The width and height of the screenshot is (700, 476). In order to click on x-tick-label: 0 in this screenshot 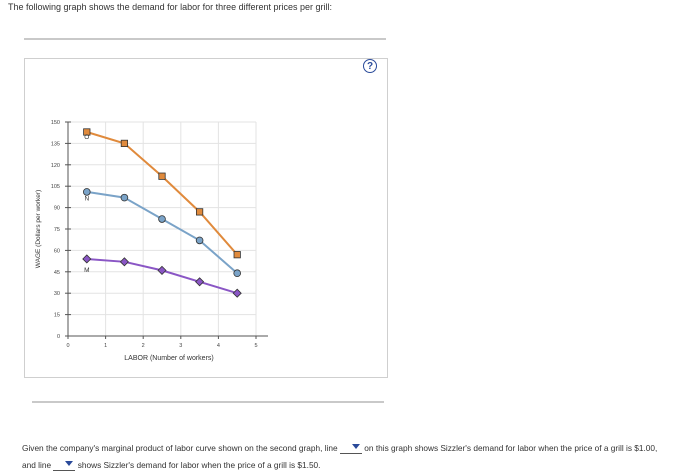, I will do `click(67, 346)`.